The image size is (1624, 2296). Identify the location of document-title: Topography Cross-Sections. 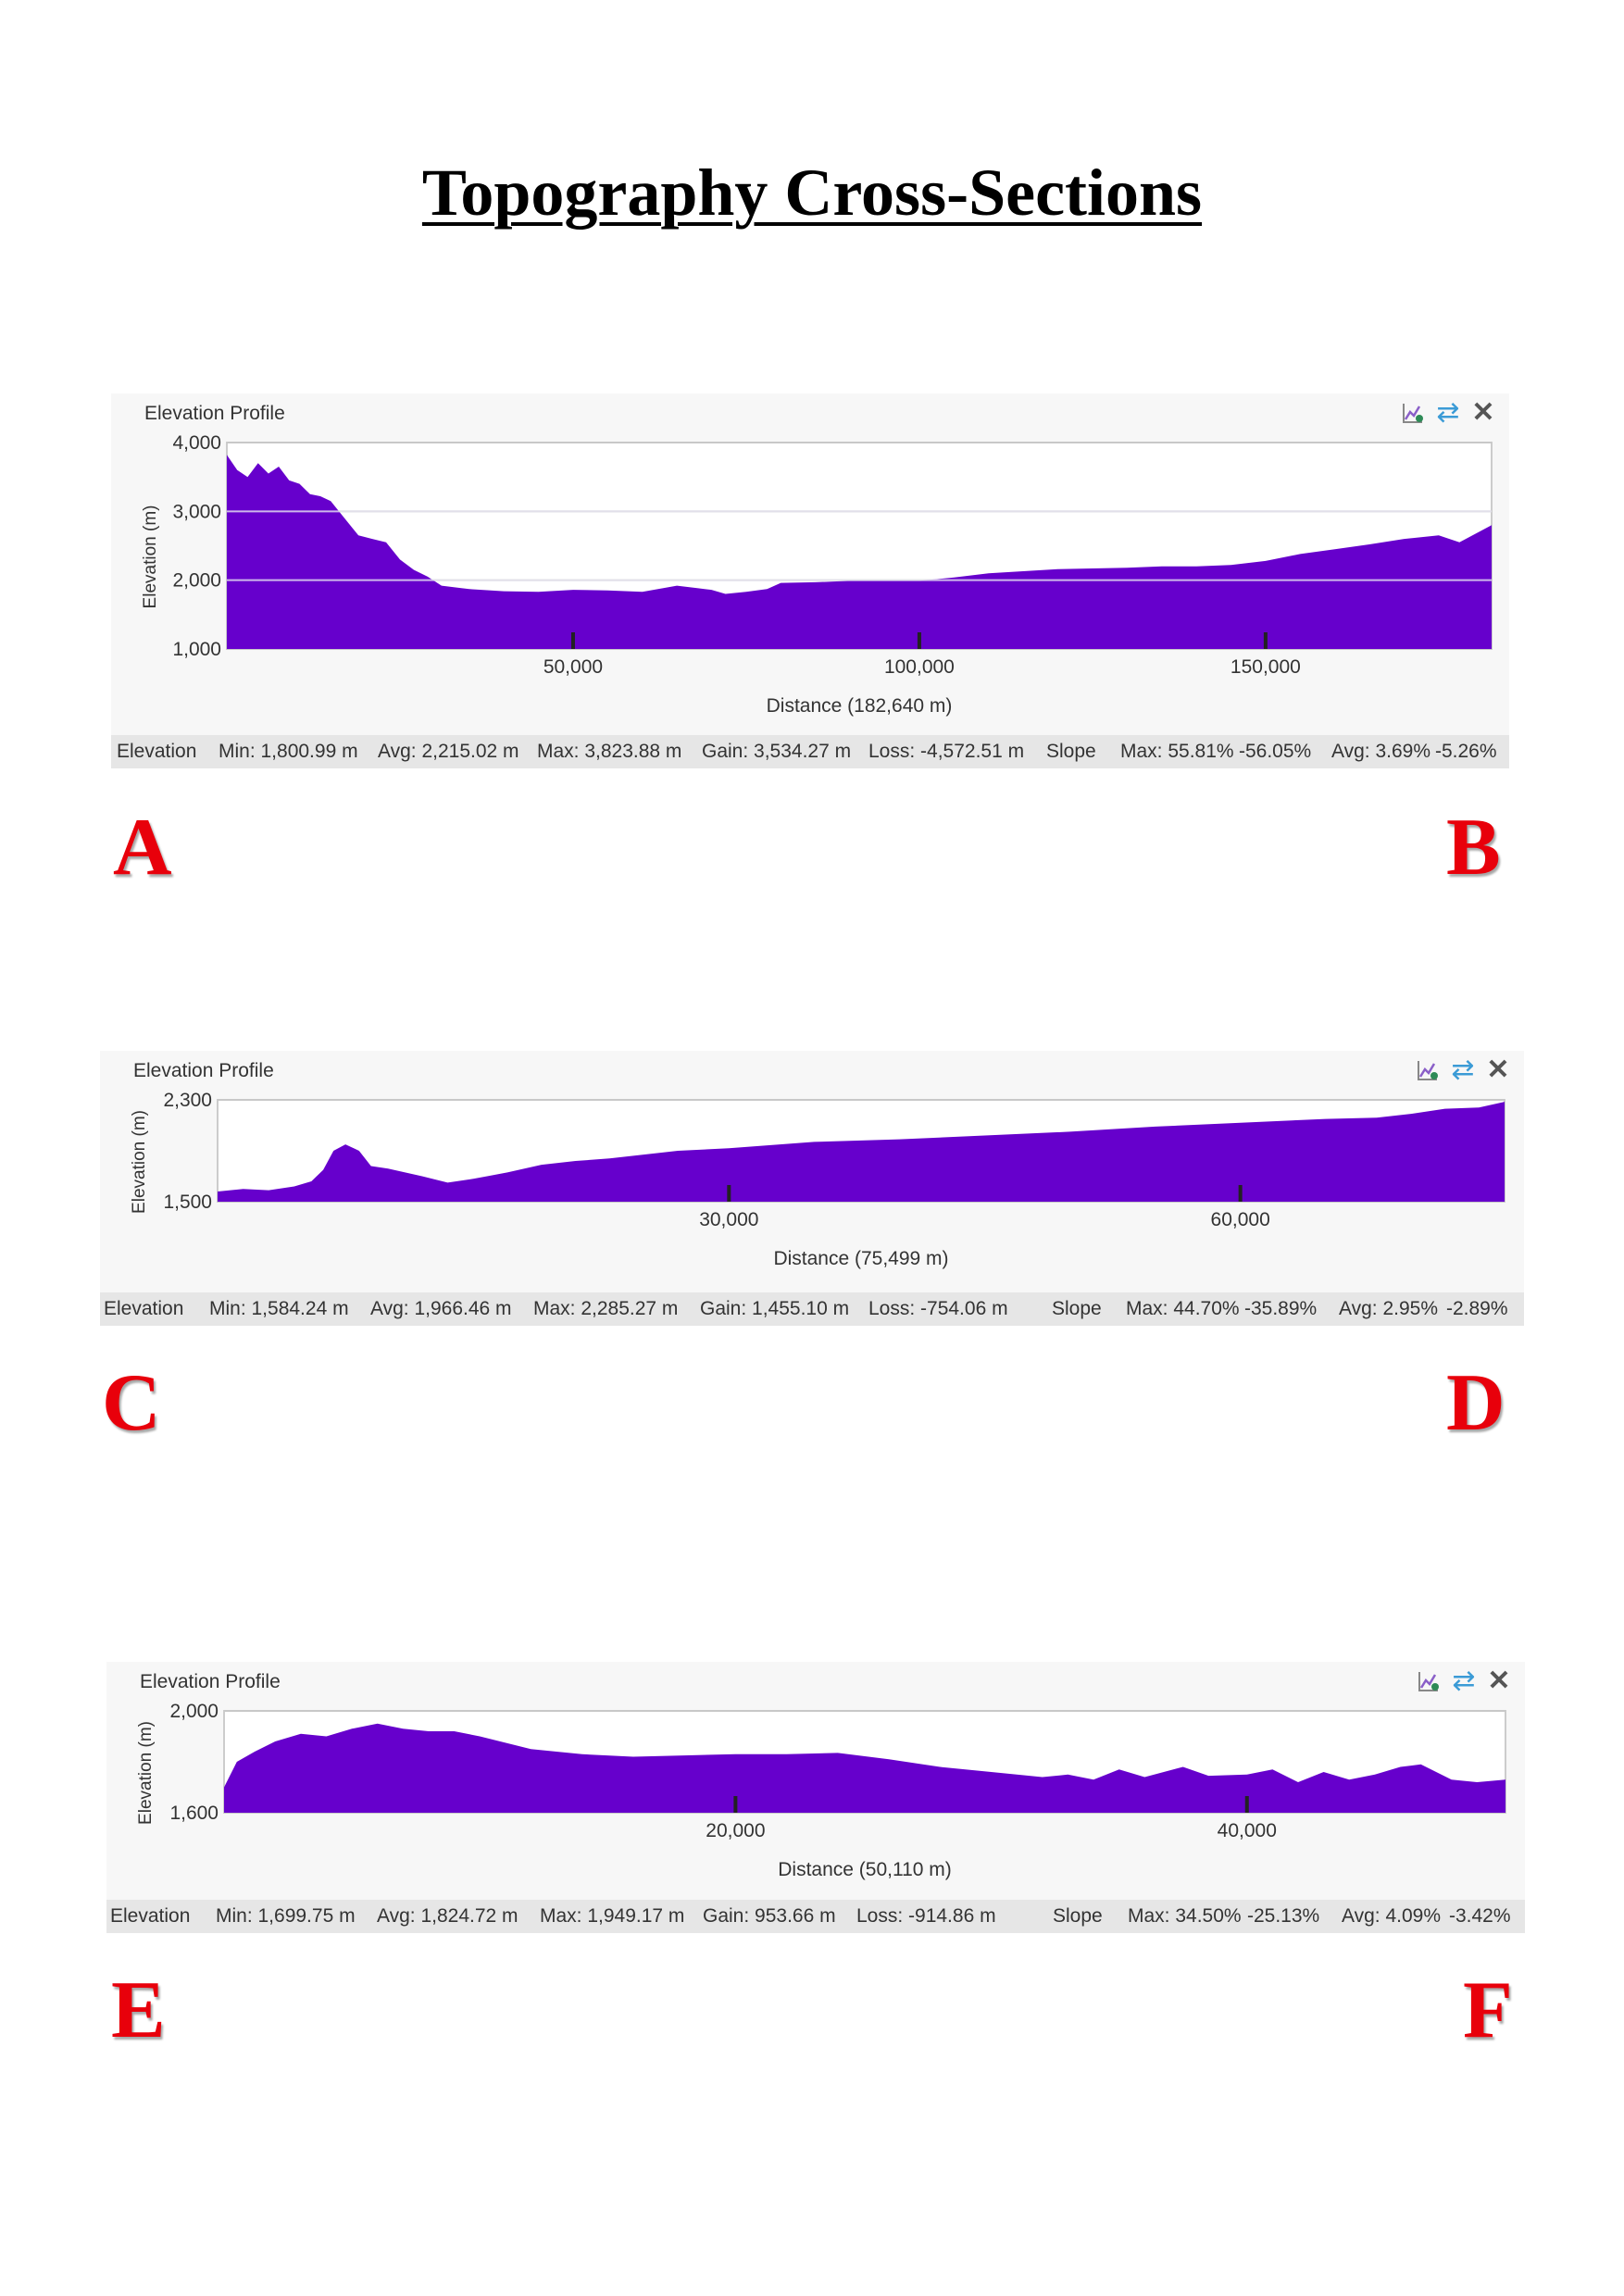
(812, 193).